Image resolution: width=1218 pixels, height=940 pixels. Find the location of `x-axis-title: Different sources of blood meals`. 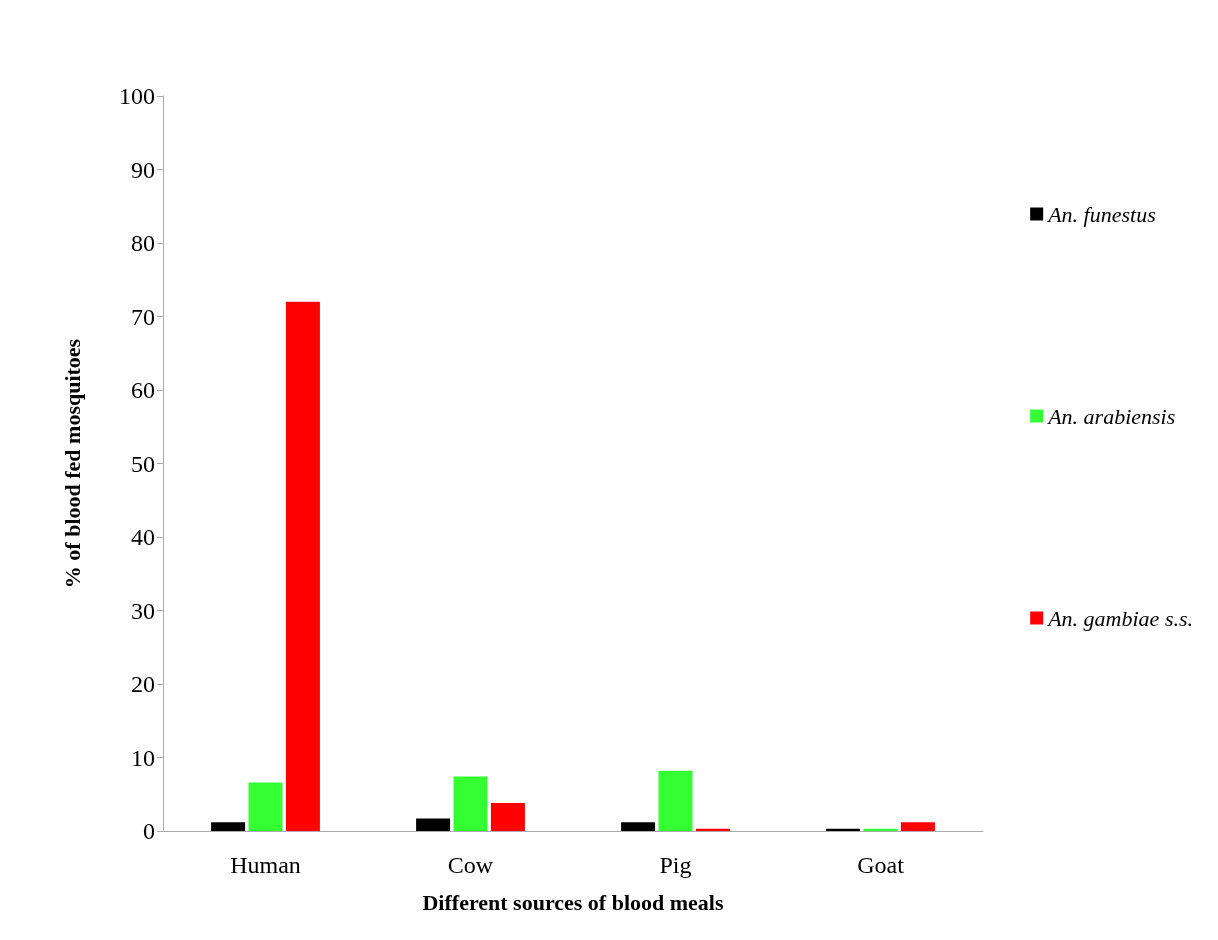

x-axis-title: Different sources of blood meals is located at coordinates (573, 902).